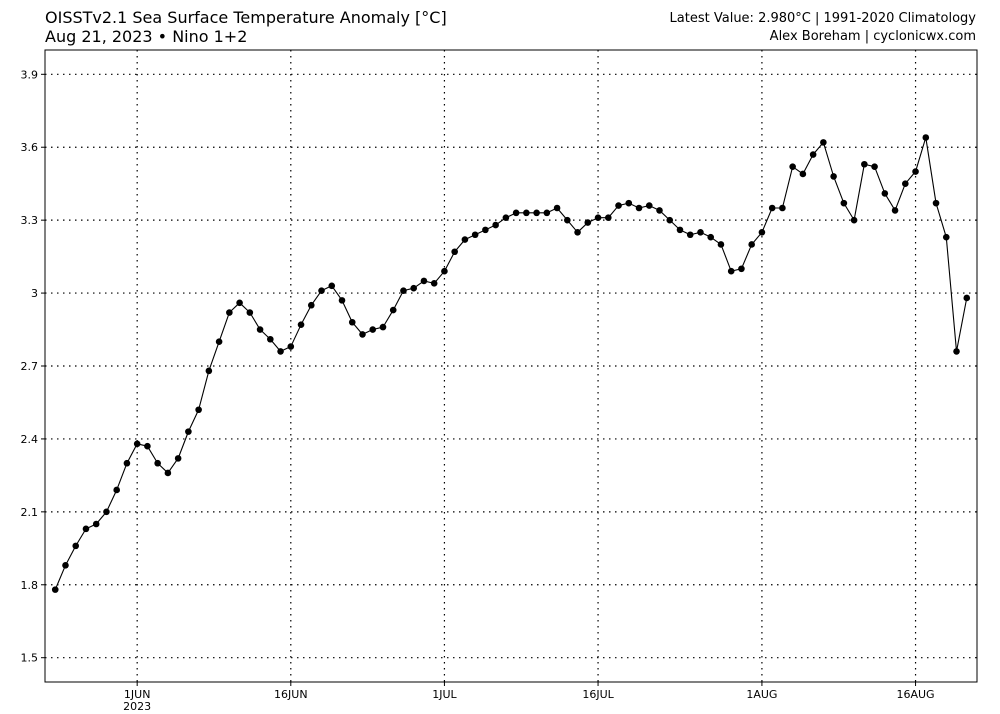 The width and height of the screenshot is (1000, 714). I want to click on author-credit: Alex Boreham | cyclonicwx.com, so click(872, 36).